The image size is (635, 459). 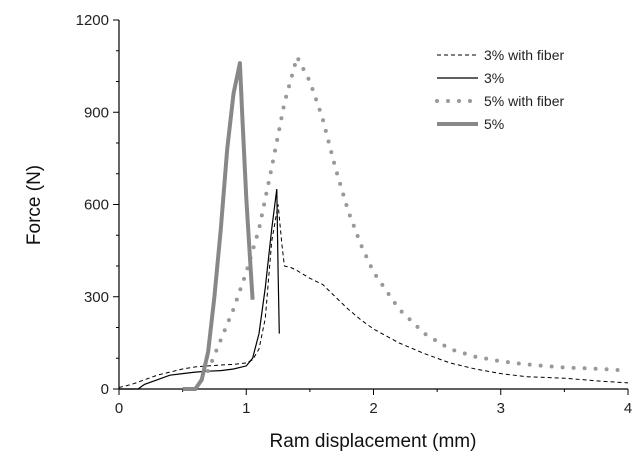 I want to click on x-axis-title: Ram displacement (mm), so click(x=373, y=441).